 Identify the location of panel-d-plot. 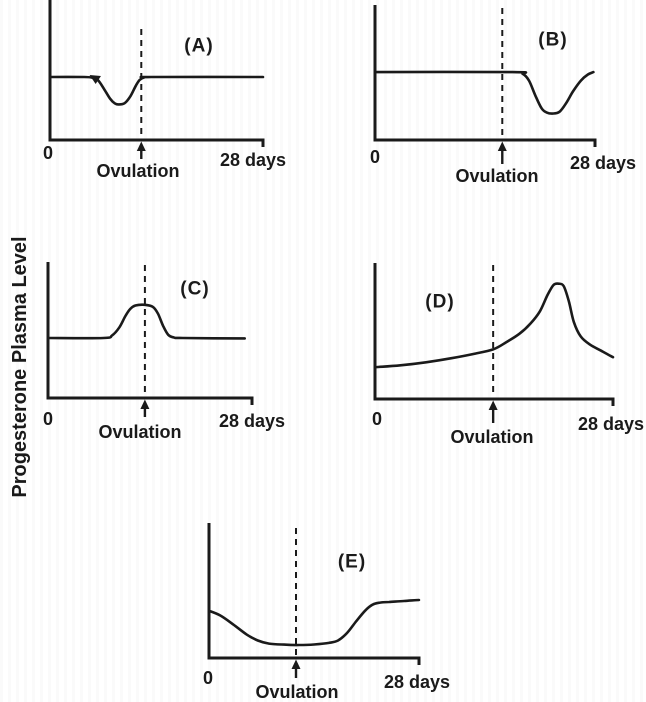
(494, 343).